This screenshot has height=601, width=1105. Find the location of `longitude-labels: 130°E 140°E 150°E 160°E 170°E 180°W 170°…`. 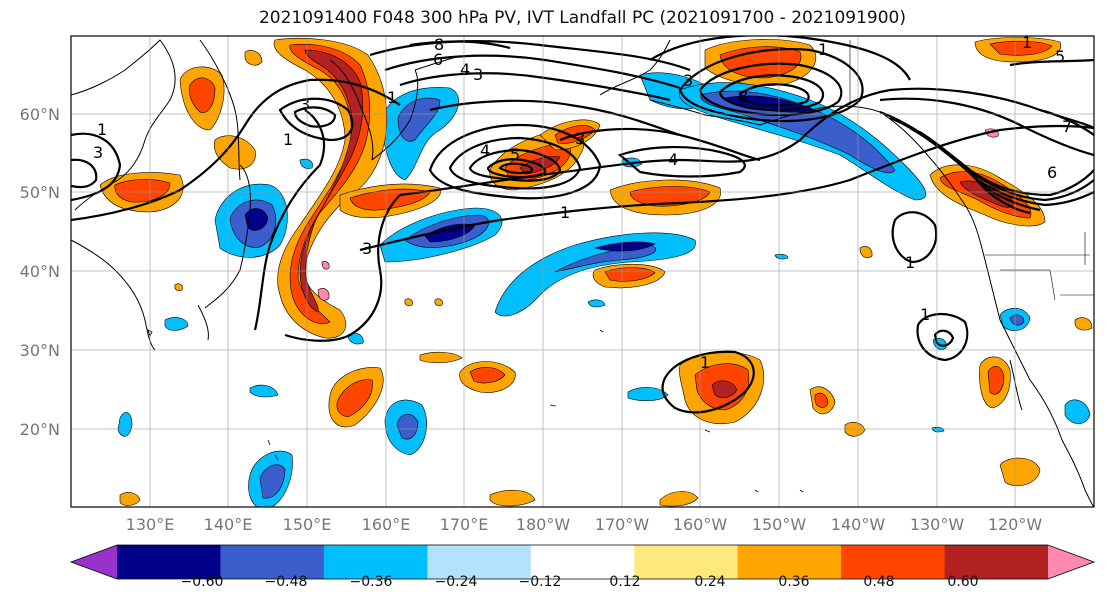

longitude-labels: 130°E 140°E 150°E 160°E 170°E 180°W 170°… is located at coordinates (584, 524).